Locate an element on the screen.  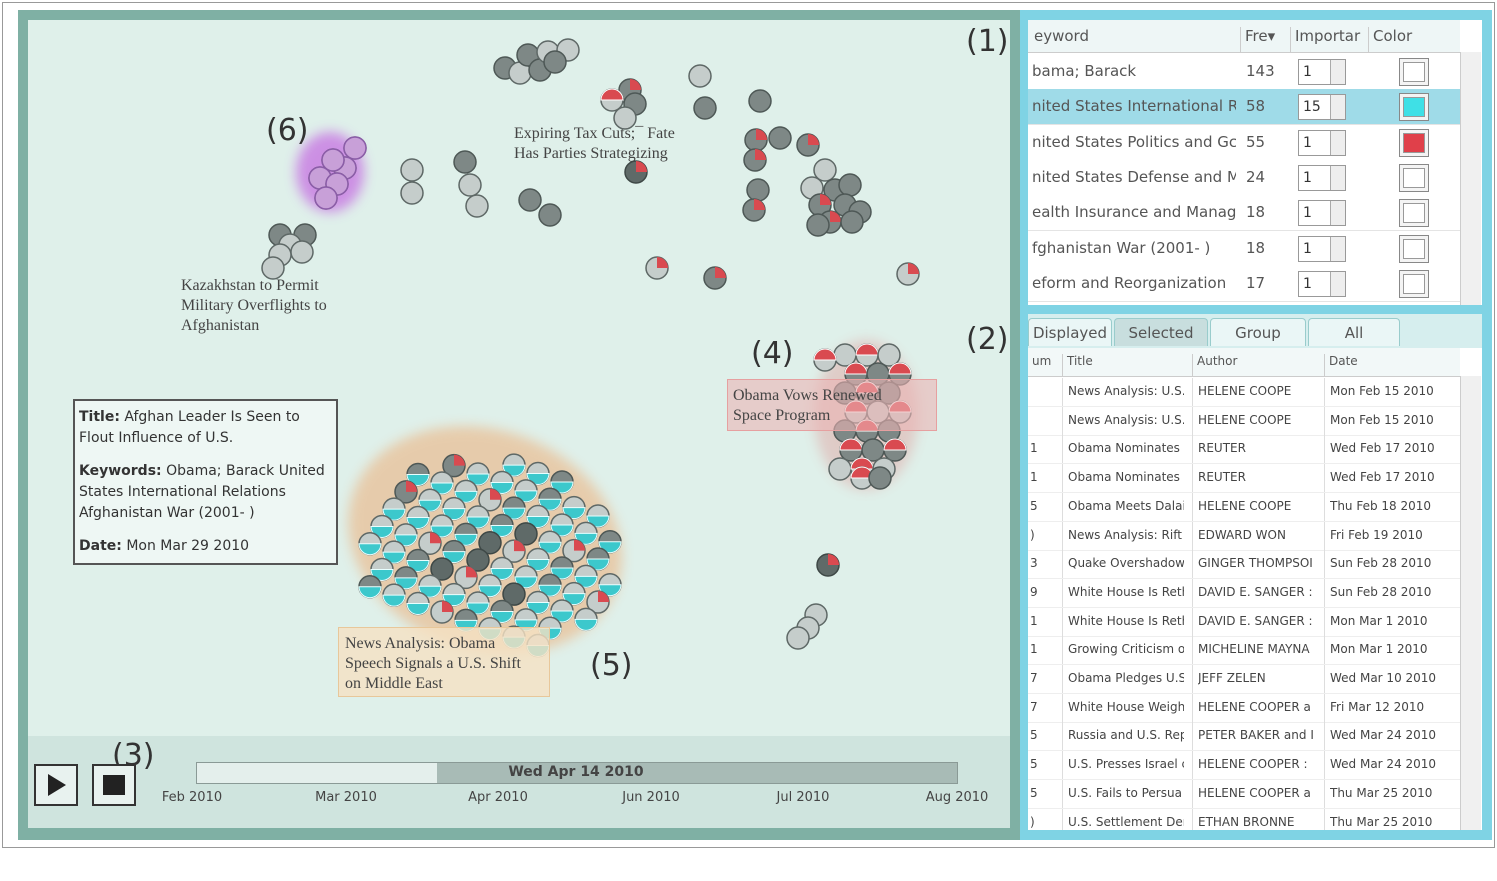
spinner-value: 15 is located at coordinates (1312, 107).